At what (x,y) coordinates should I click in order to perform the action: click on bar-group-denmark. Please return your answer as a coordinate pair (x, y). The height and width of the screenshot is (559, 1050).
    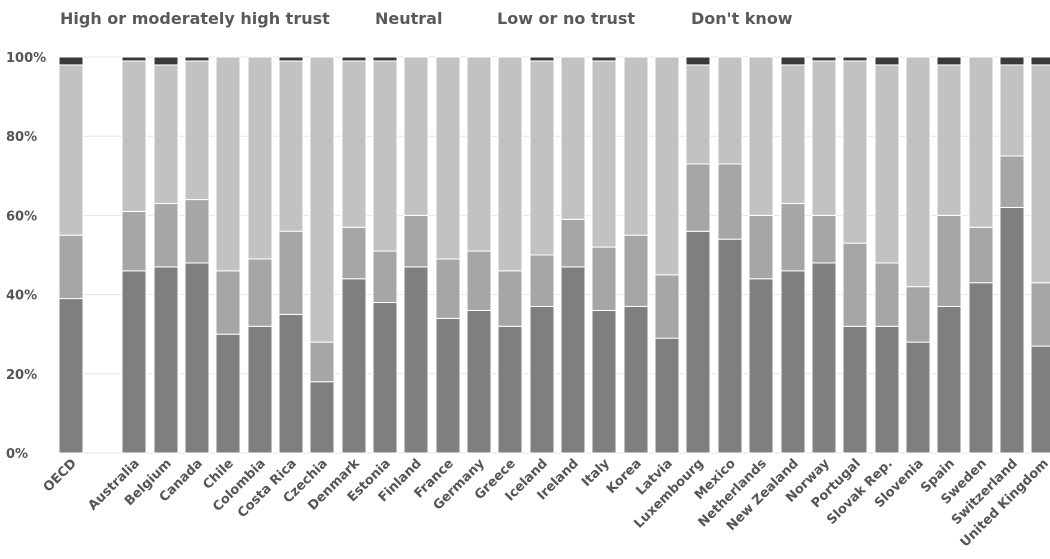
    Looking at the image, I should click on (354, 255).